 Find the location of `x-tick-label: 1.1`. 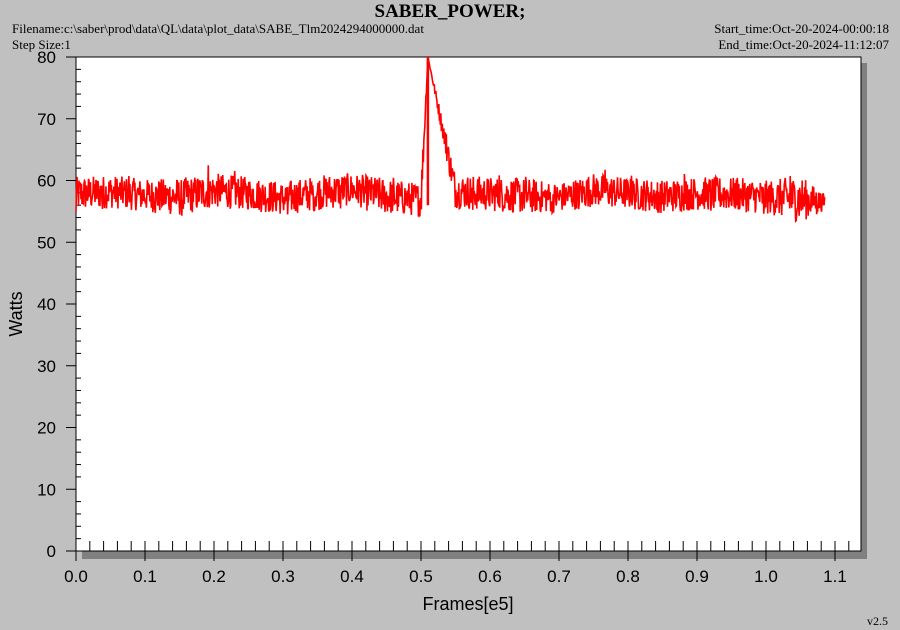

x-tick-label: 1.1 is located at coordinates (835, 576).